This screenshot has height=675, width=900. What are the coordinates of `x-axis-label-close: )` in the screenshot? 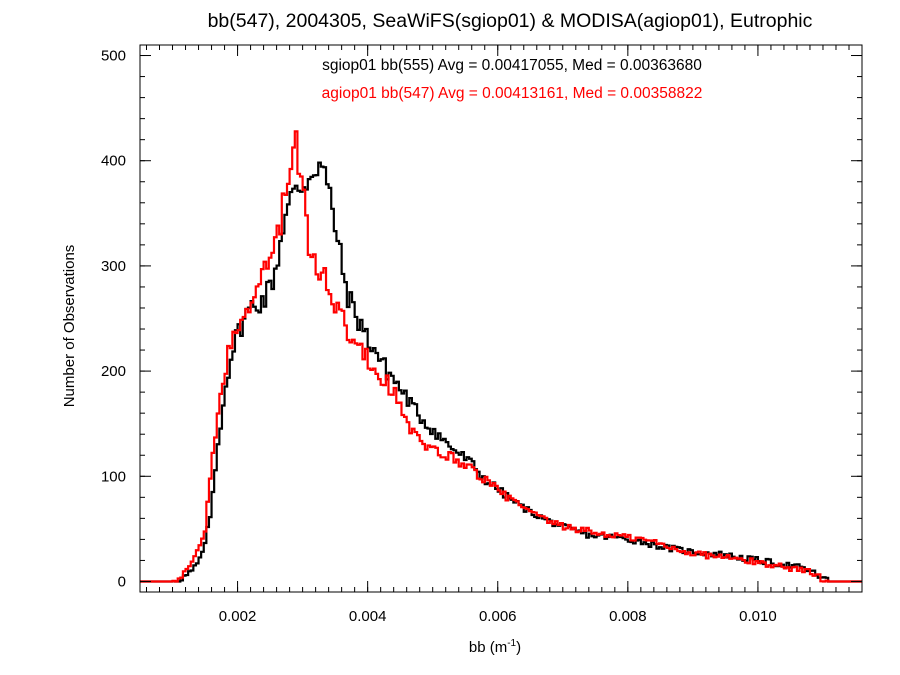 It's located at (518, 647).